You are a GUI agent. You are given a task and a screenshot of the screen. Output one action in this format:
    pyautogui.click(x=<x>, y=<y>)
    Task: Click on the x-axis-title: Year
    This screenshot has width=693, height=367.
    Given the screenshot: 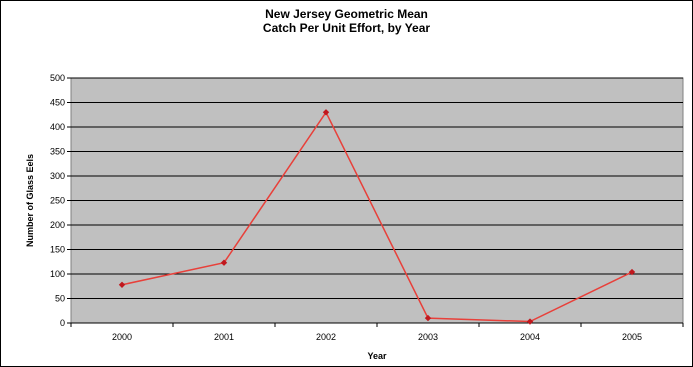 What is the action you would take?
    pyautogui.click(x=377, y=356)
    